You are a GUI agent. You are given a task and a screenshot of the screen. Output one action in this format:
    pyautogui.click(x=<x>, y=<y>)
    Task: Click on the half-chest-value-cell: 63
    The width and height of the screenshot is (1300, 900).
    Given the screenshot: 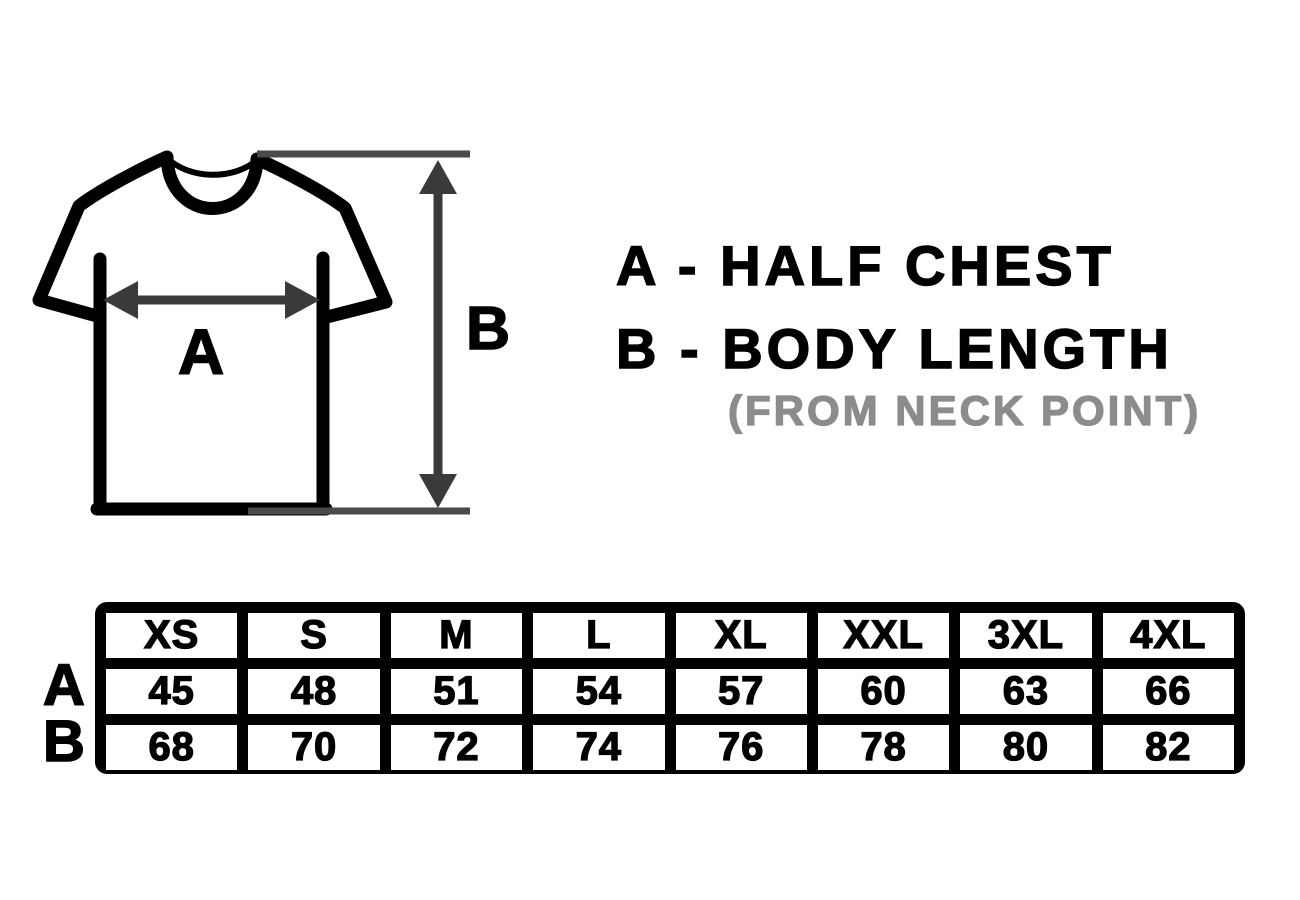 What is the action you would take?
    pyautogui.click(x=1026, y=691)
    